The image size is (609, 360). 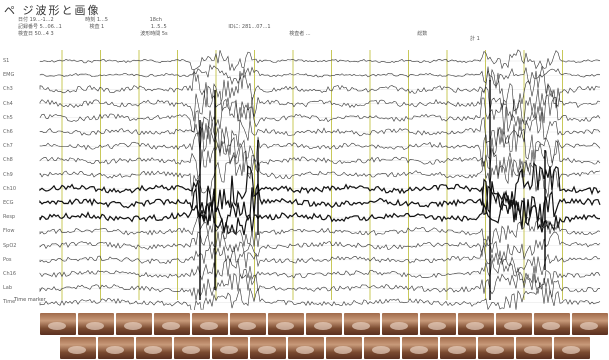 What do you see at coordinates (222, 34) in the screenshot?
I see `meta-row-3: 検査日 50...4 3 波形時間 5s 検査者 ... 総数` at bounding box center [222, 34].